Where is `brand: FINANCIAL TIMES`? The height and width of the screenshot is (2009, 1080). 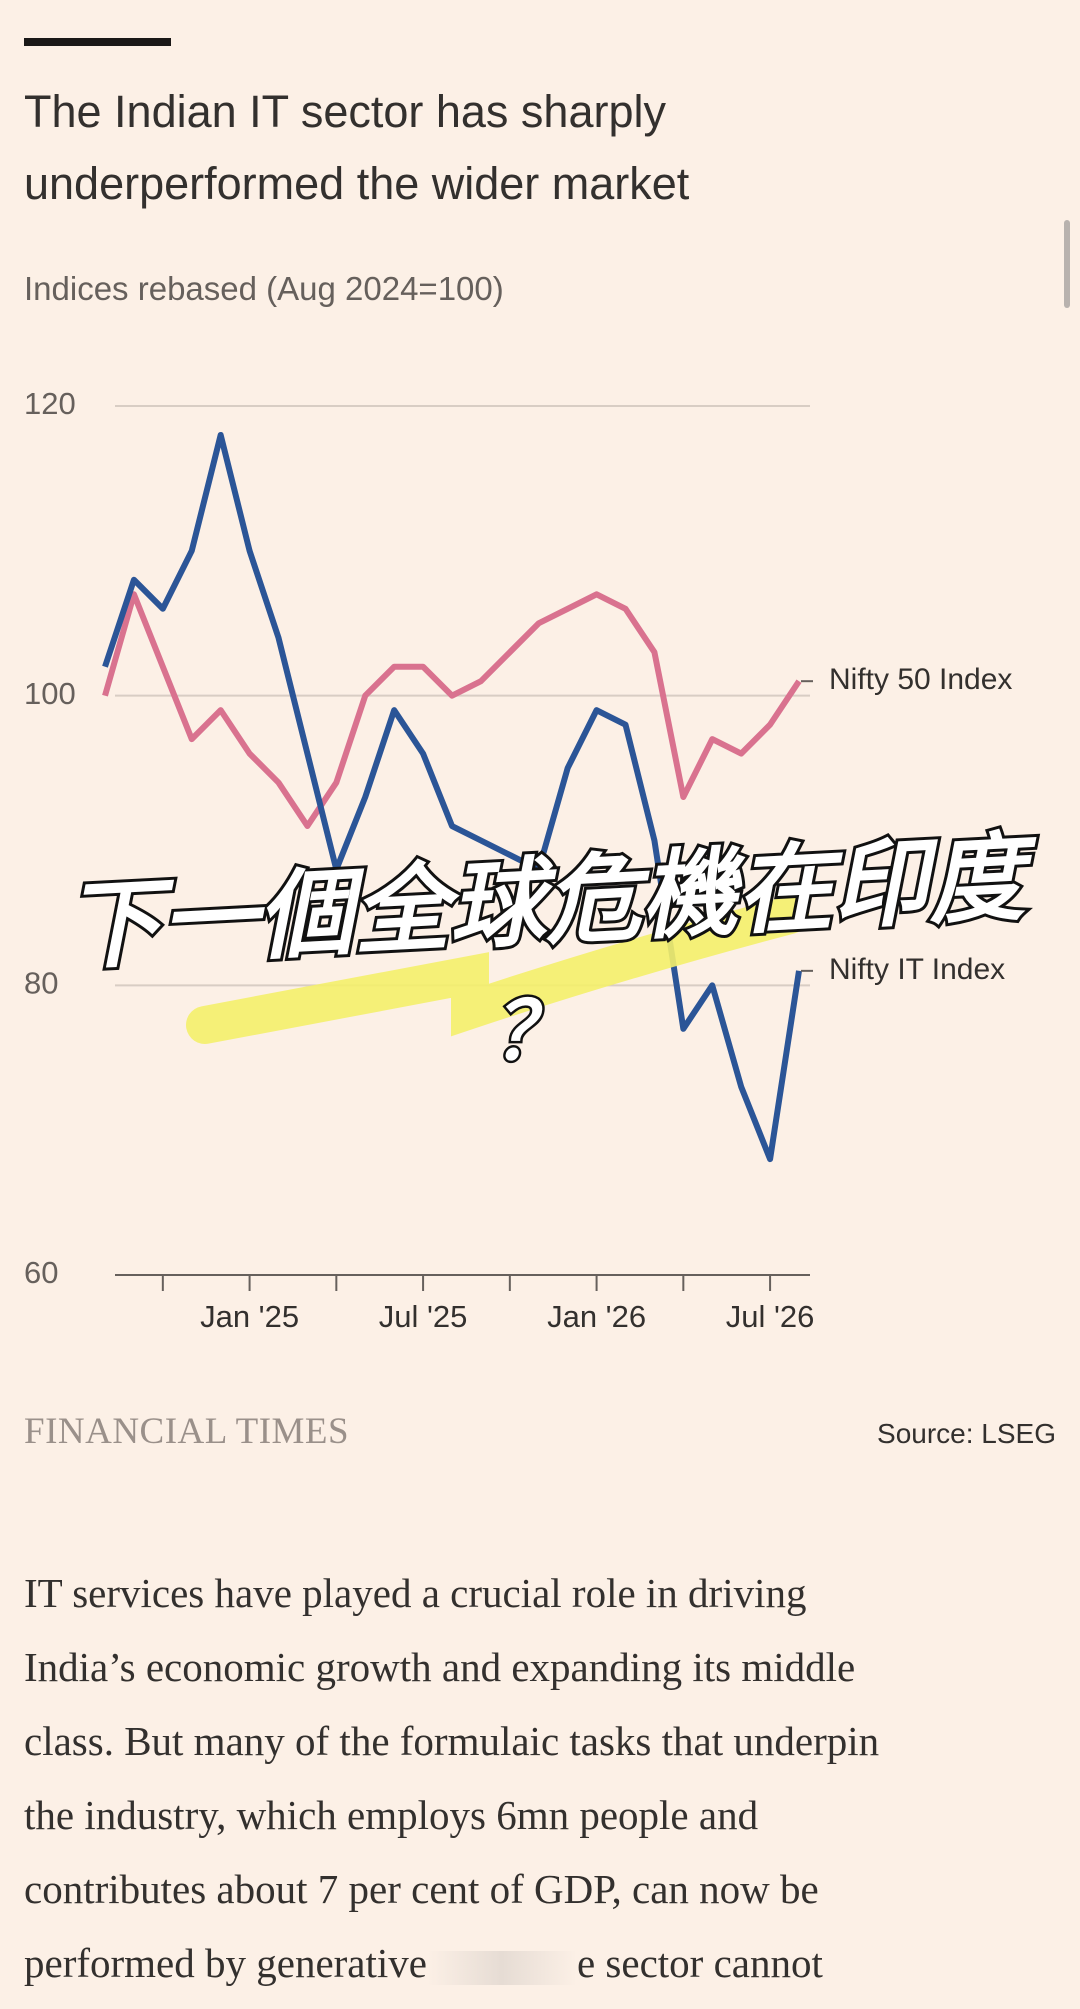 brand: FINANCIAL TIMES is located at coordinates (187, 1431).